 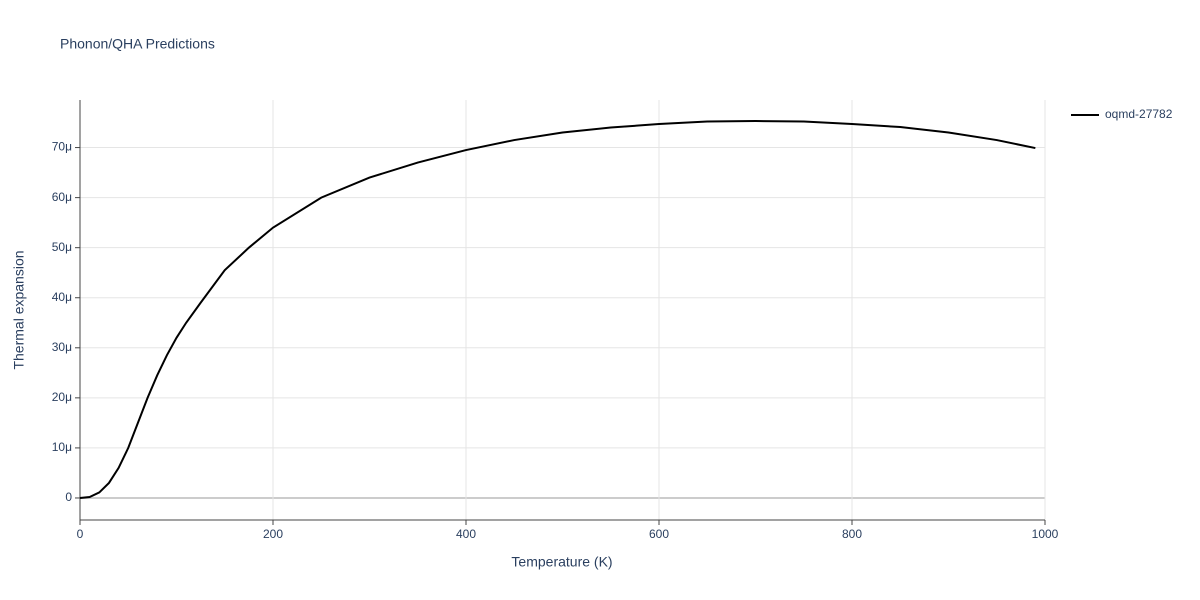 What do you see at coordinates (62, 447) in the screenshot?
I see `y-tick-label: 10μ` at bounding box center [62, 447].